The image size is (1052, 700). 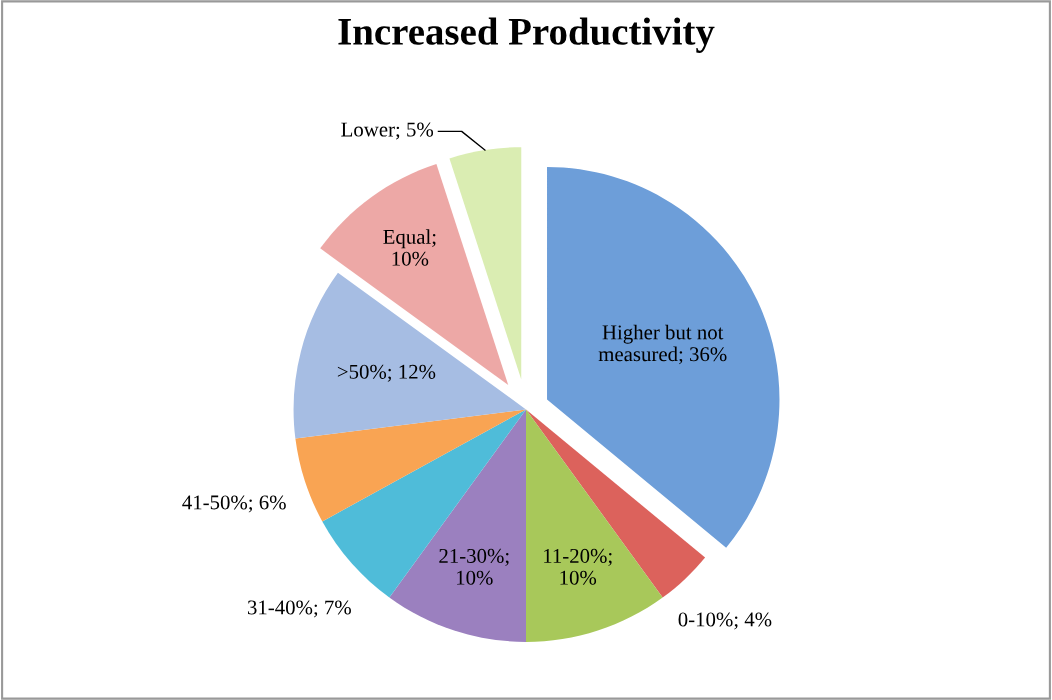 What do you see at coordinates (474, 566) in the screenshot?
I see `slice-label: 21-30%; 10%` at bounding box center [474, 566].